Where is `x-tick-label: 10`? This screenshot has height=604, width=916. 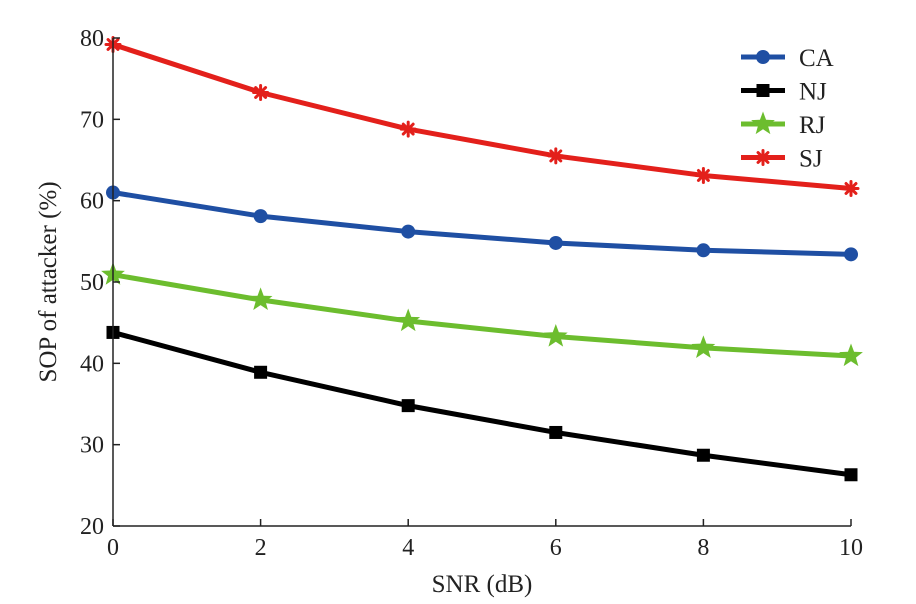 x-tick-label: 10 is located at coordinates (851, 548).